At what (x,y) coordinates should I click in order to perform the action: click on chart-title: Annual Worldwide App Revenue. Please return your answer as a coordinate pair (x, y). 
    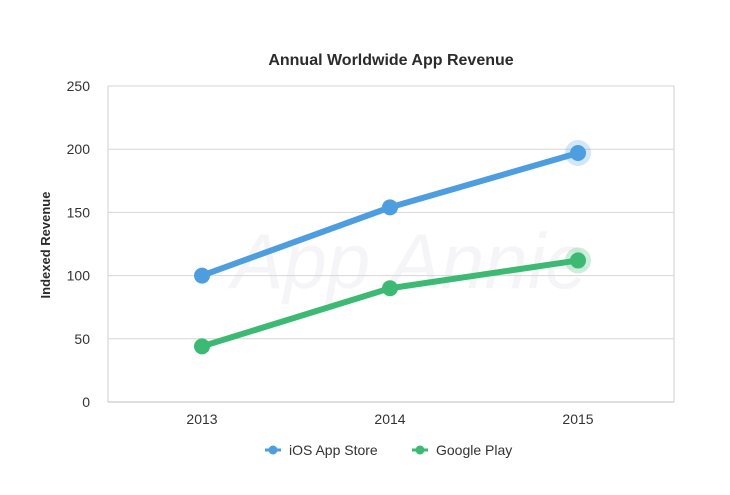
    Looking at the image, I should click on (390, 60).